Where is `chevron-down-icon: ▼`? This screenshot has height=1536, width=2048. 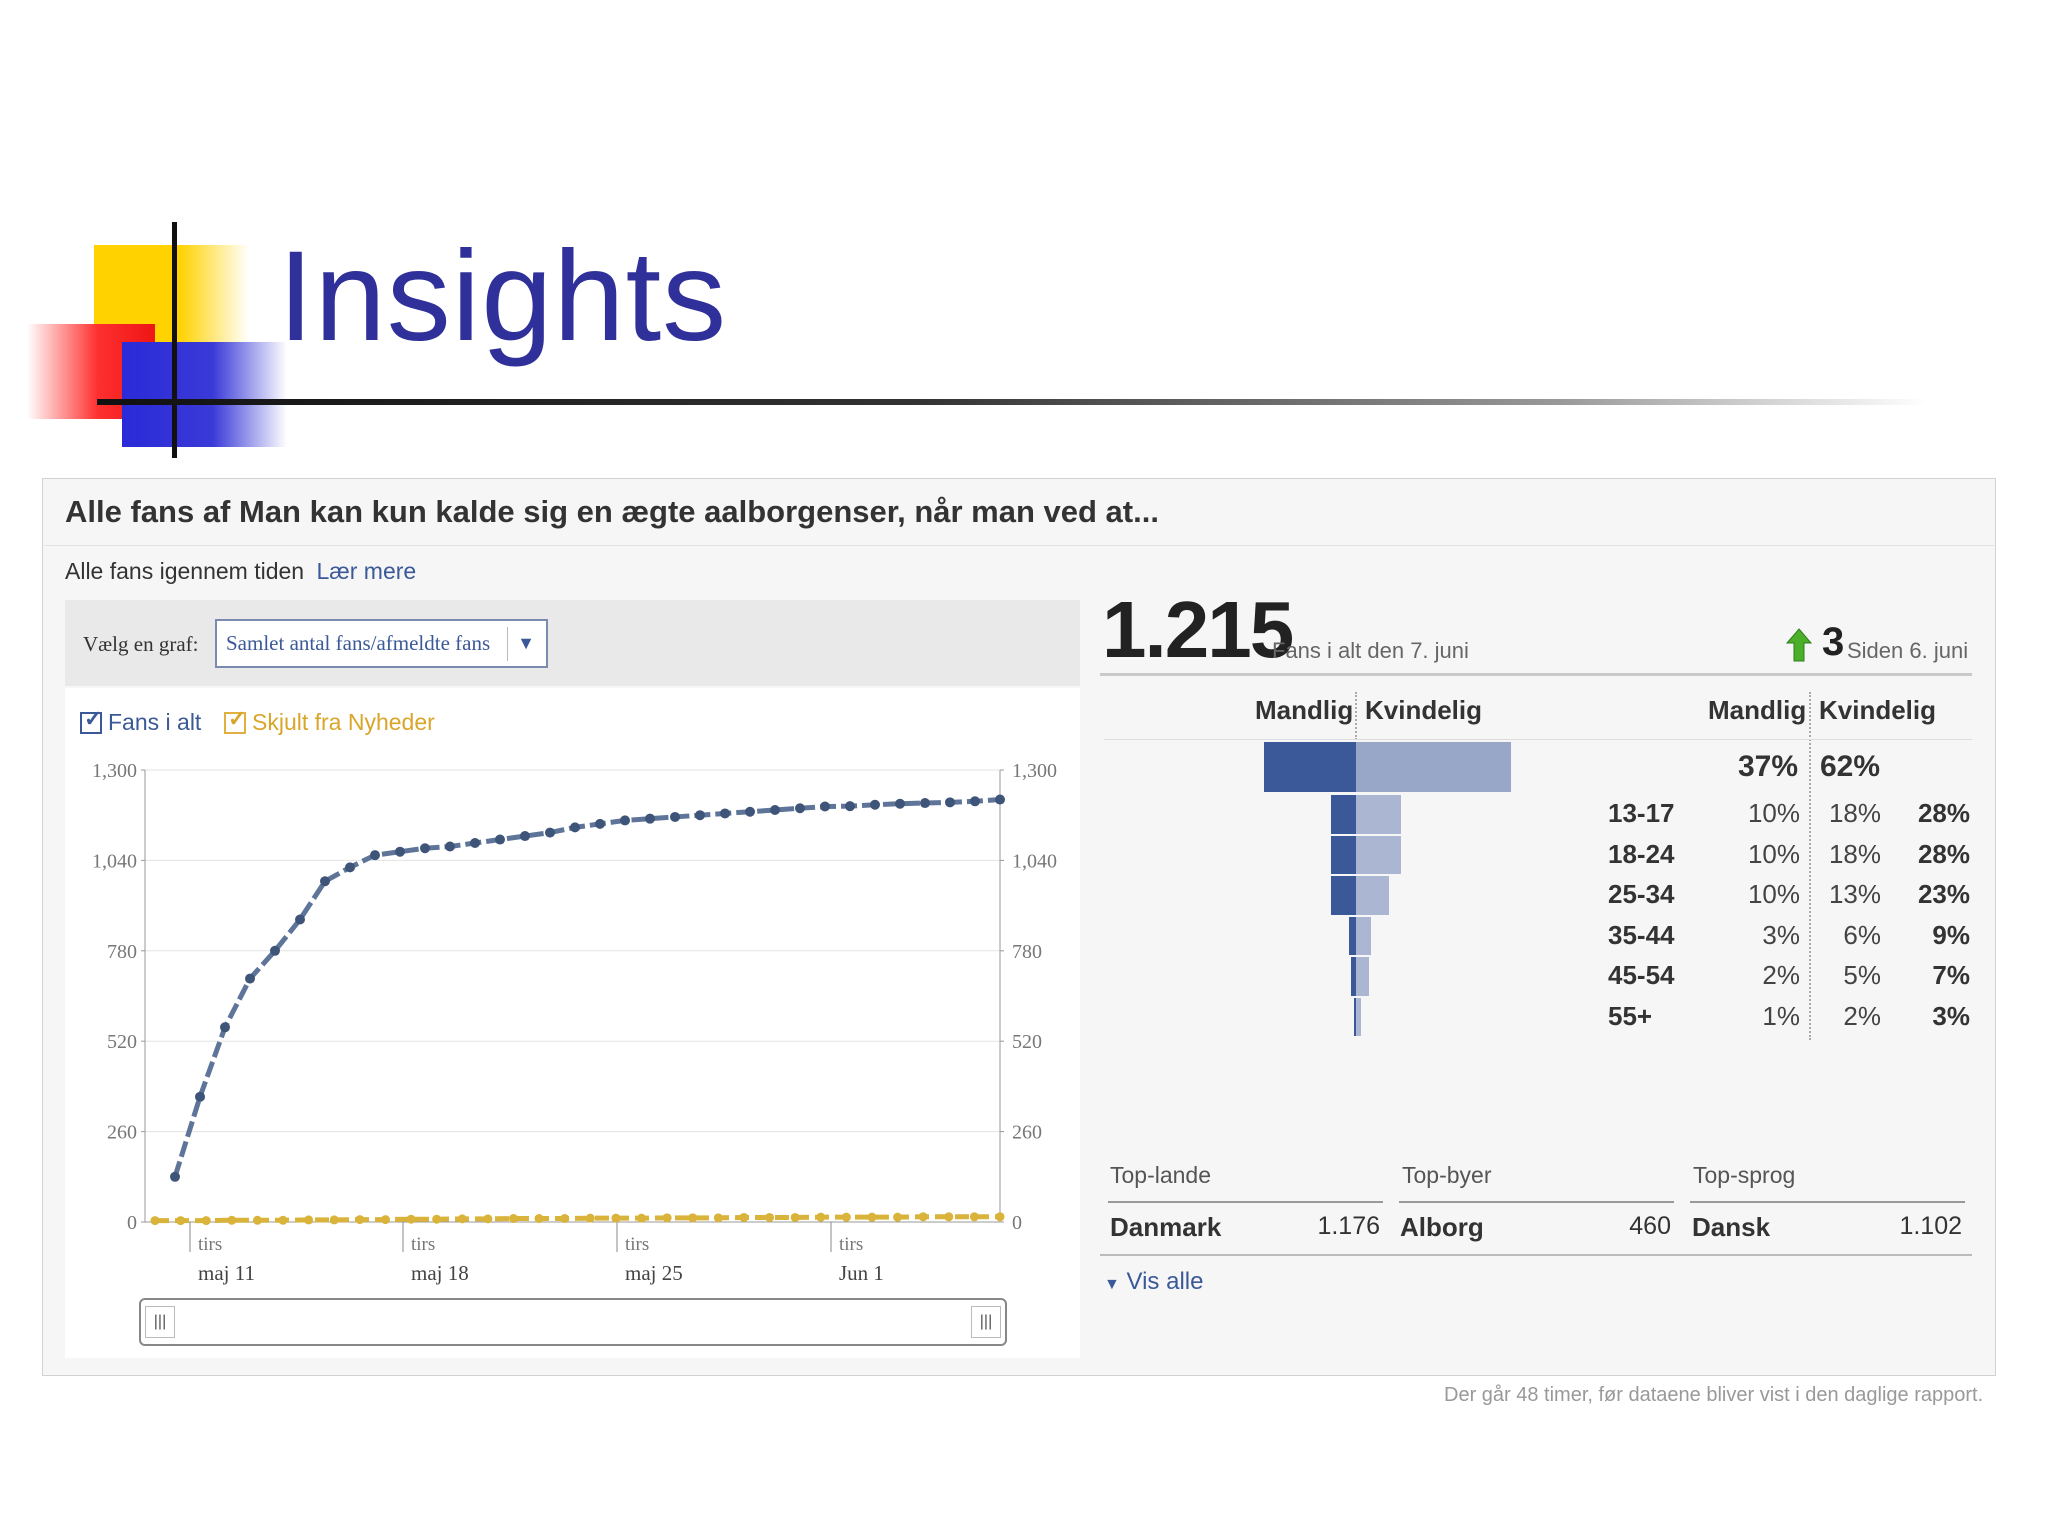 chevron-down-icon: ▼ is located at coordinates (526, 643).